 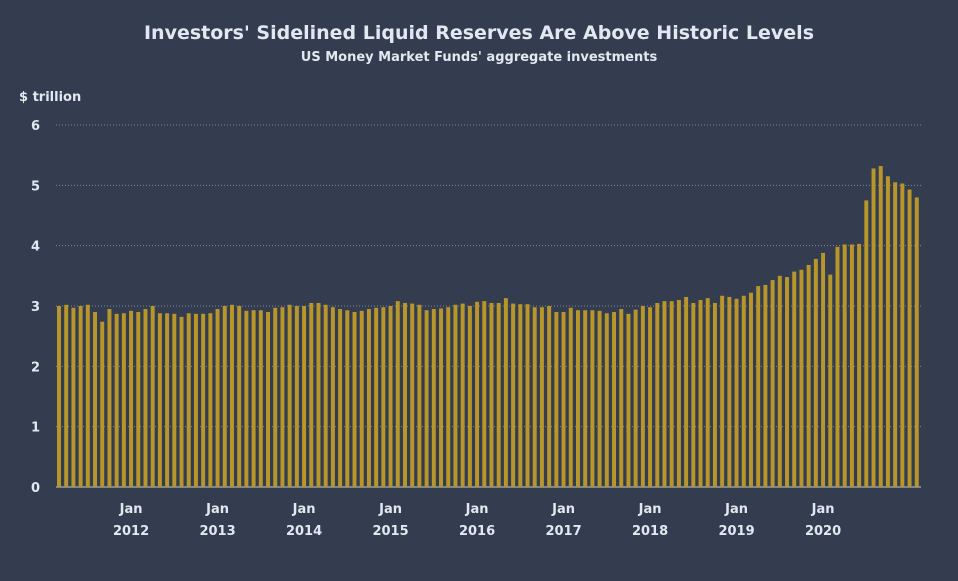 I want to click on y-tick-label: 5, so click(x=35, y=186).